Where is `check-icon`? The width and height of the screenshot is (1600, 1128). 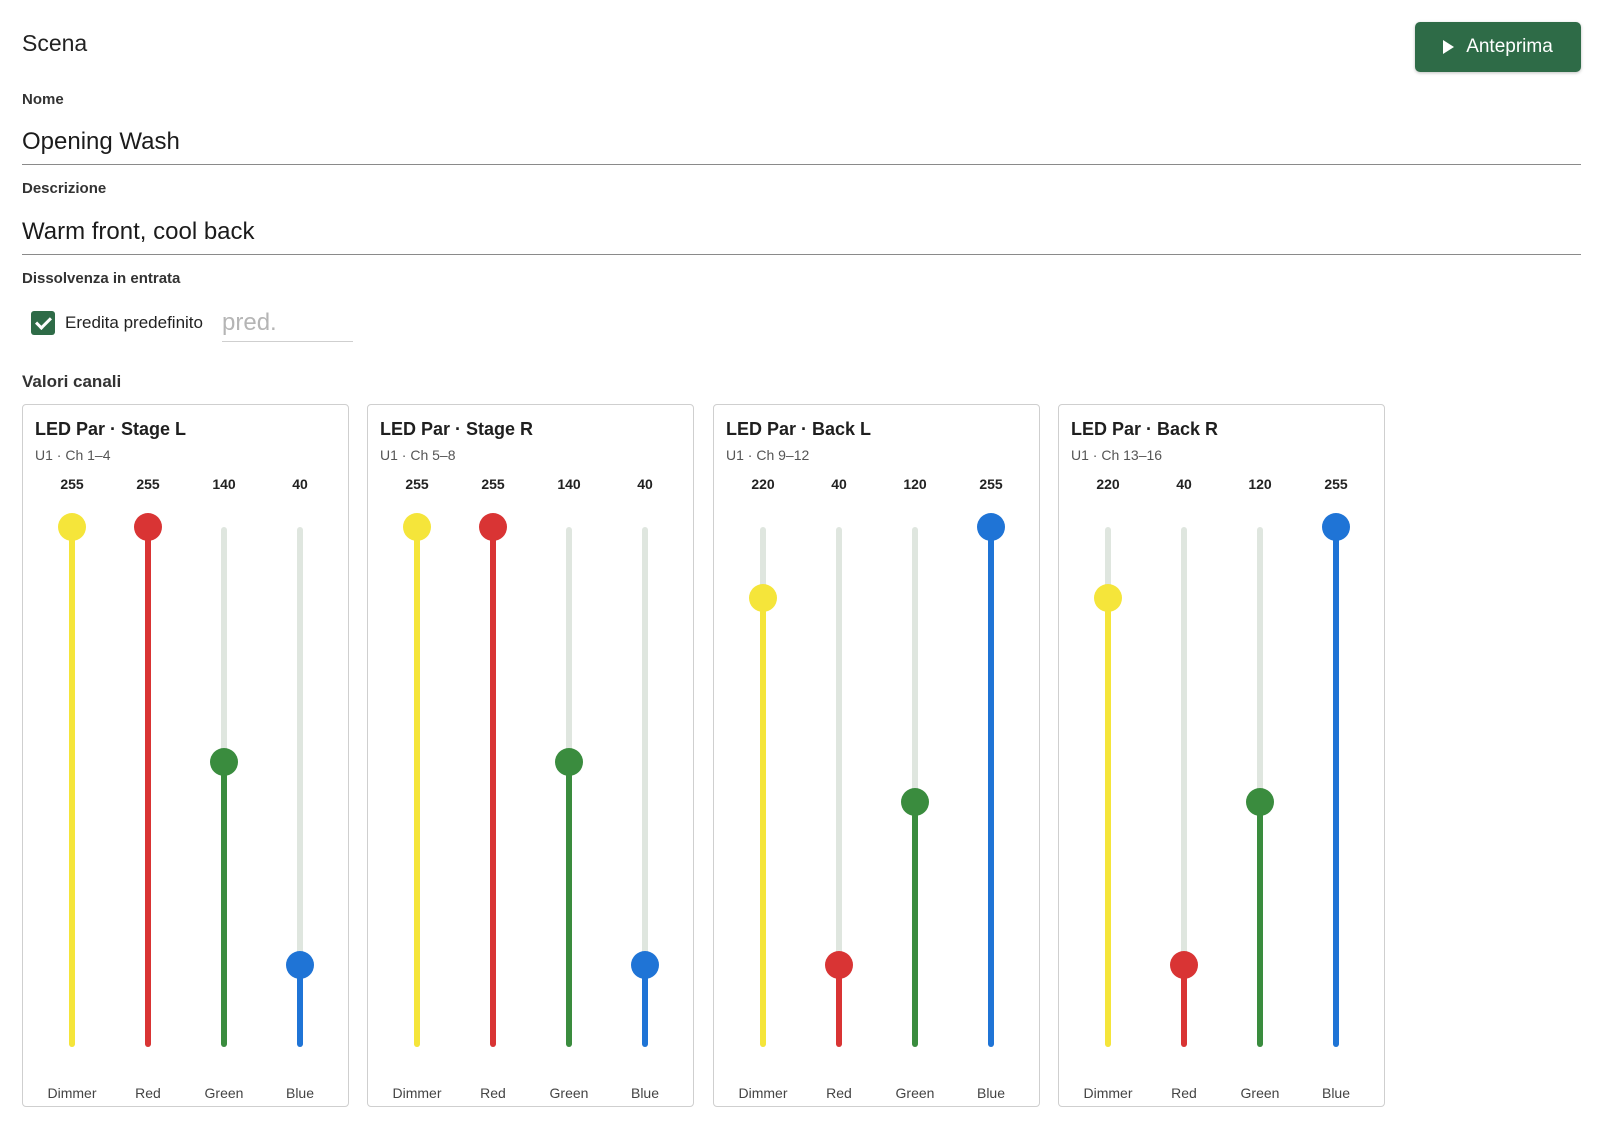 check-icon is located at coordinates (43, 321).